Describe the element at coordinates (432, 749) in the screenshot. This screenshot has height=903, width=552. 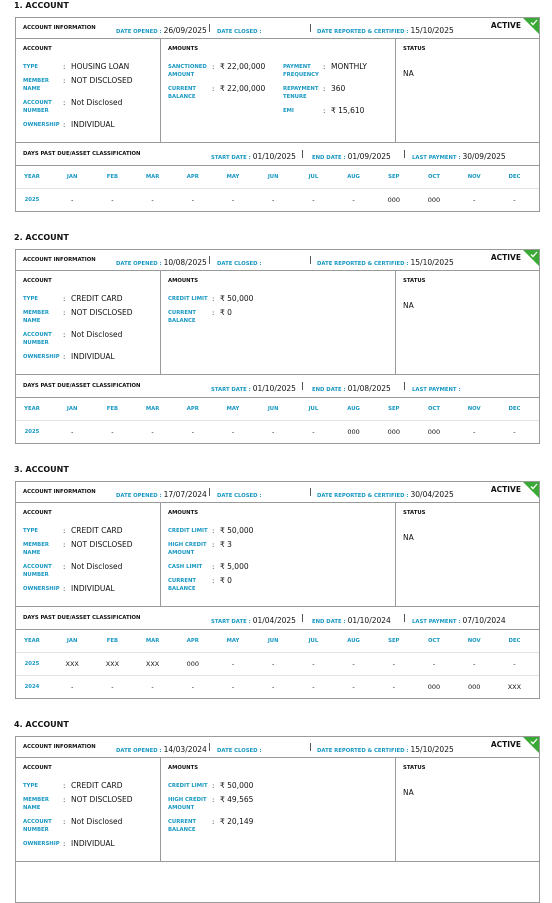
I see `date-reported-value: 15/10/2025` at that location.